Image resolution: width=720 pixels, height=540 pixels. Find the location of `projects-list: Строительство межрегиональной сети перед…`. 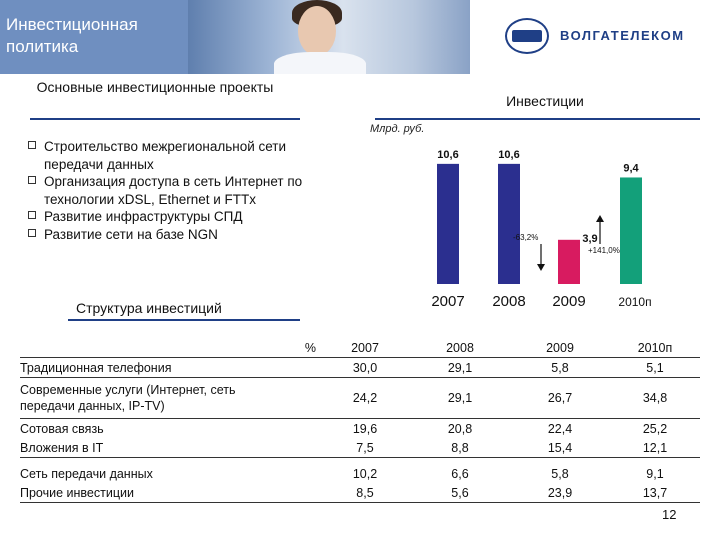

projects-list: Строительство межрегиональной сети перед… is located at coordinates (178, 190).